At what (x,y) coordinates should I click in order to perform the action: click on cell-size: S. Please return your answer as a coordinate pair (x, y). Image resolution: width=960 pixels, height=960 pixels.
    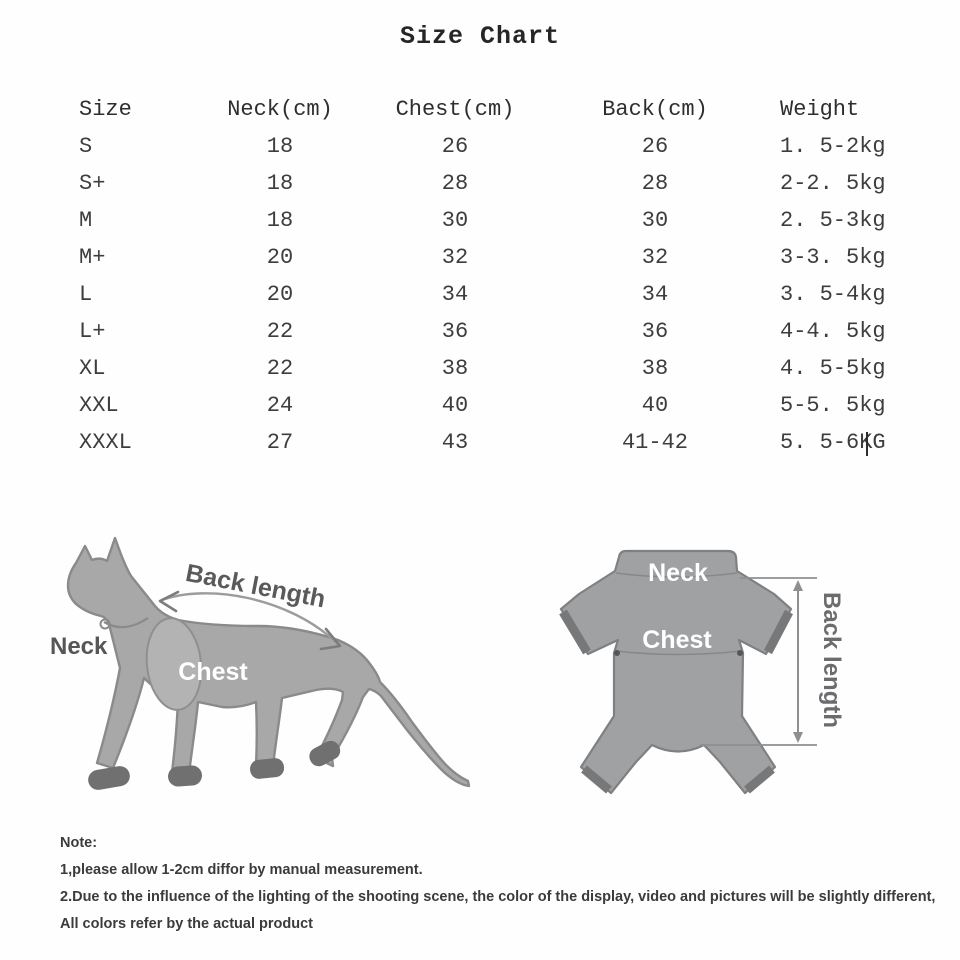
    Looking at the image, I should click on (86, 146).